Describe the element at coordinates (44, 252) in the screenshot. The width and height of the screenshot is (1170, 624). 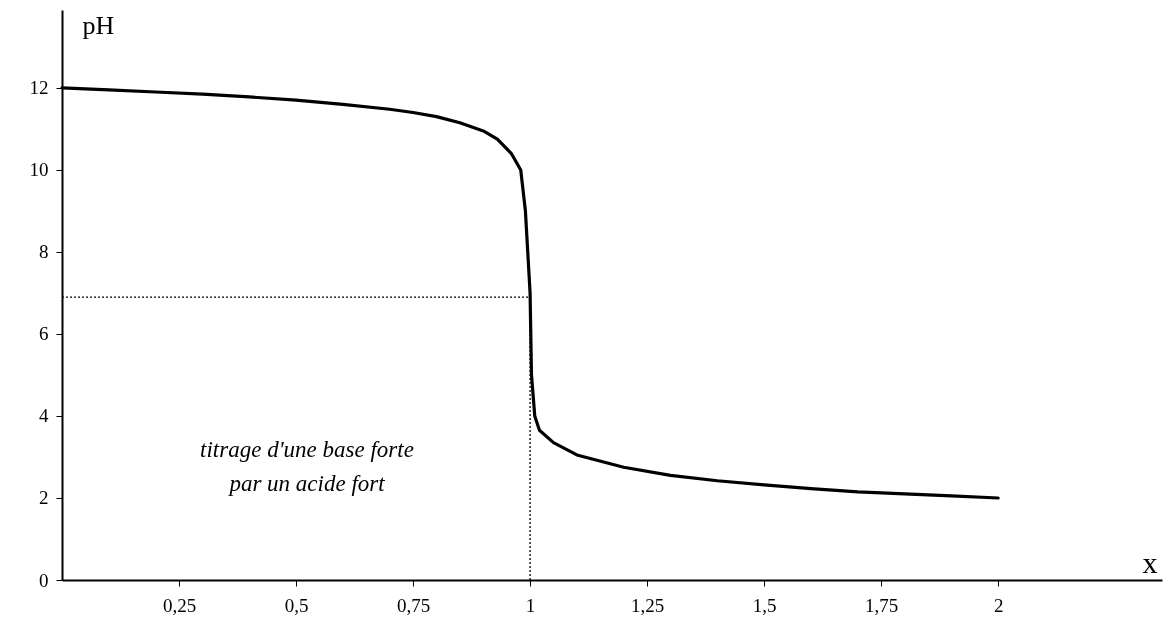
I see `y-tick-label: 8` at that location.